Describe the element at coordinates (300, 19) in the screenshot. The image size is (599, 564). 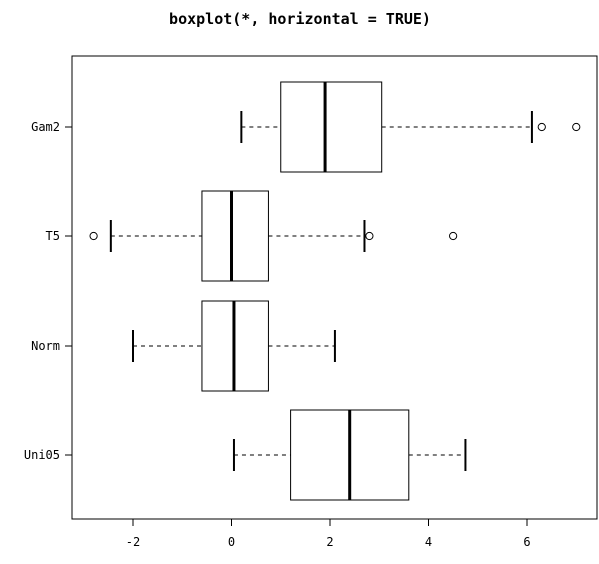
I see `chart-title: boxplot(*, horizontal = TRUE)` at that location.